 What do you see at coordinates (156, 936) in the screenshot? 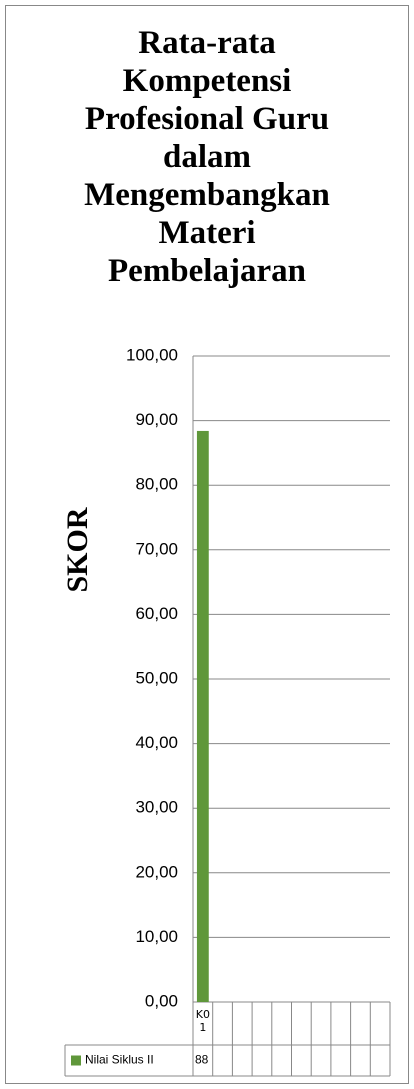
I see `y-tick-label: 10,00` at bounding box center [156, 936].